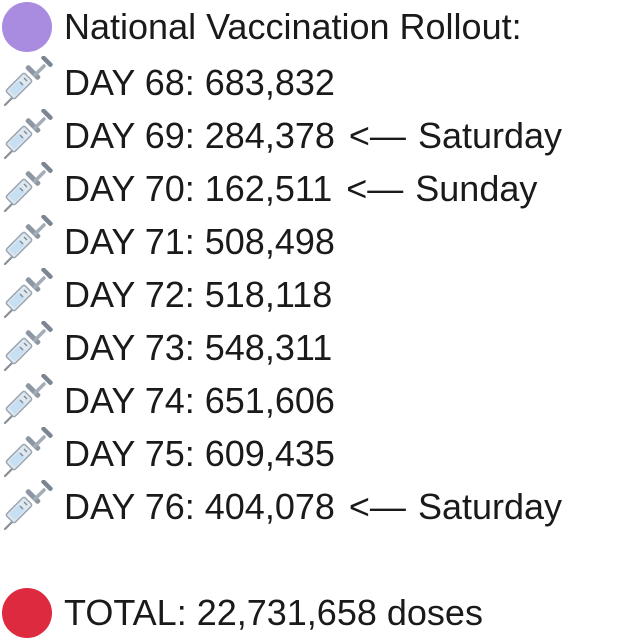 The width and height of the screenshot is (617, 640). I want to click on day-label: DAY 75:, so click(129, 453).